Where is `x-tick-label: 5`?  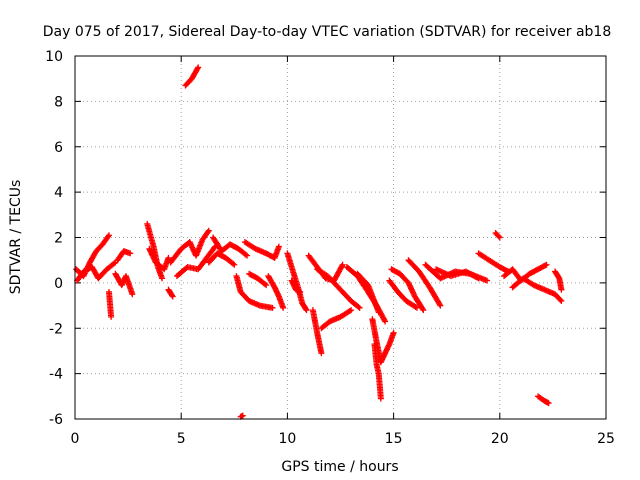 x-tick-label: 5 is located at coordinates (181, 439).